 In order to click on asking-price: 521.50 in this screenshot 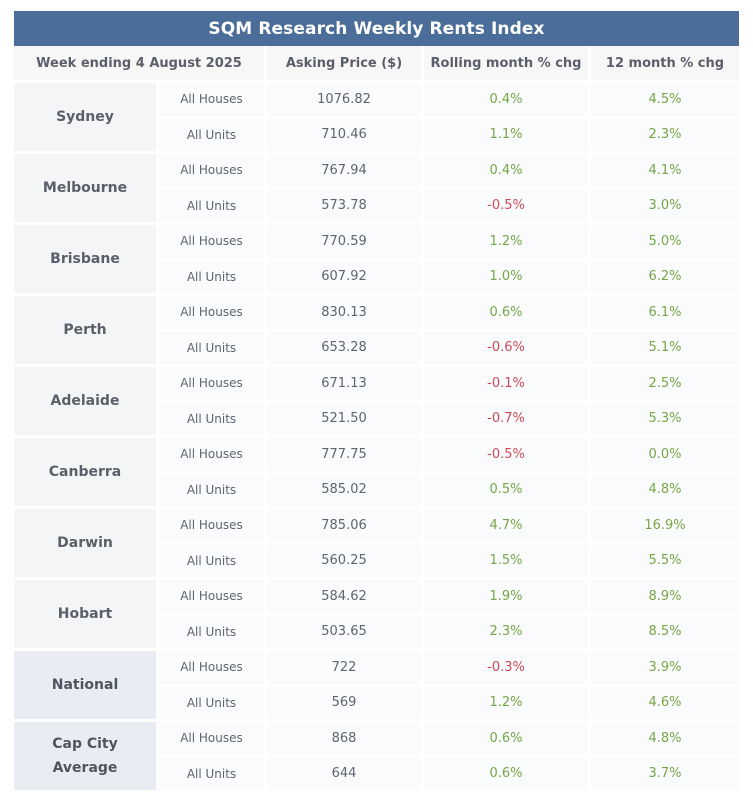, I will do `click(345, 420)`.